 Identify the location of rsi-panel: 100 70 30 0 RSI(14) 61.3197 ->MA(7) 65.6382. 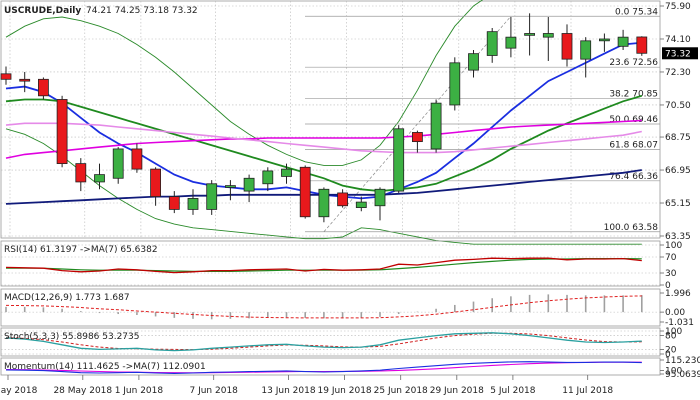
(341, 265).